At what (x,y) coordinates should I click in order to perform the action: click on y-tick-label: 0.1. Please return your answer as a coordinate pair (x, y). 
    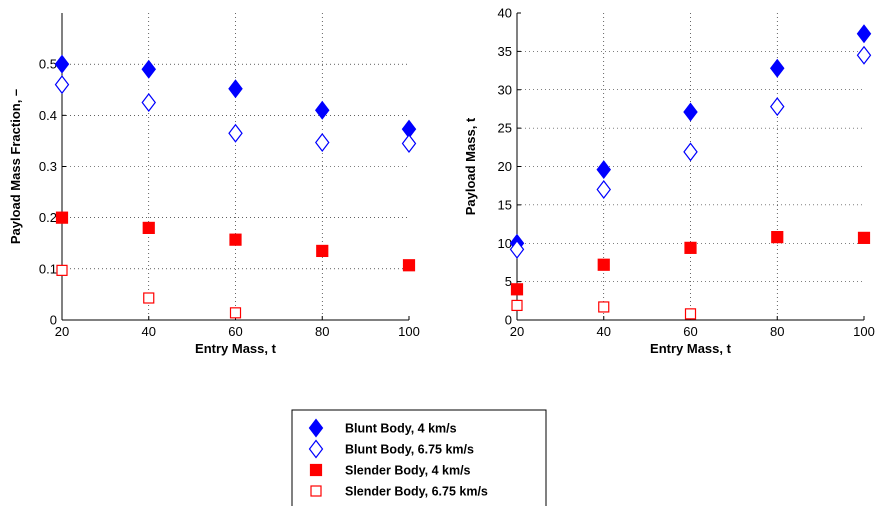
    Looking at the image, I should click on (48, 268).